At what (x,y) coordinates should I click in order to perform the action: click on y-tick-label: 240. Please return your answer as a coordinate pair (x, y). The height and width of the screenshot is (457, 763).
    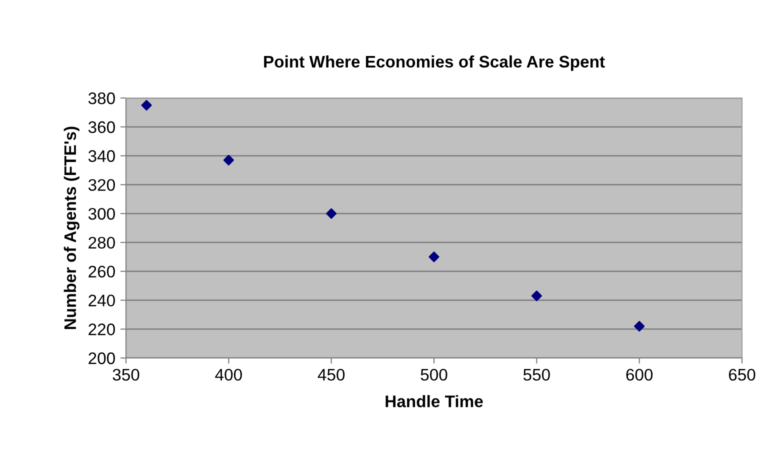
    Looking at the image, I should click on (101, 300).